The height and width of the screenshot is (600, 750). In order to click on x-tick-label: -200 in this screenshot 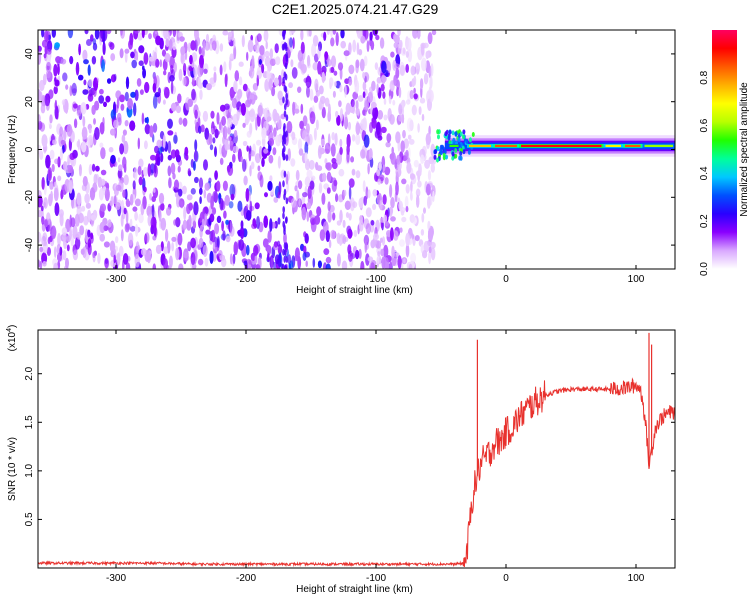, I will do `click(246, 578)`.